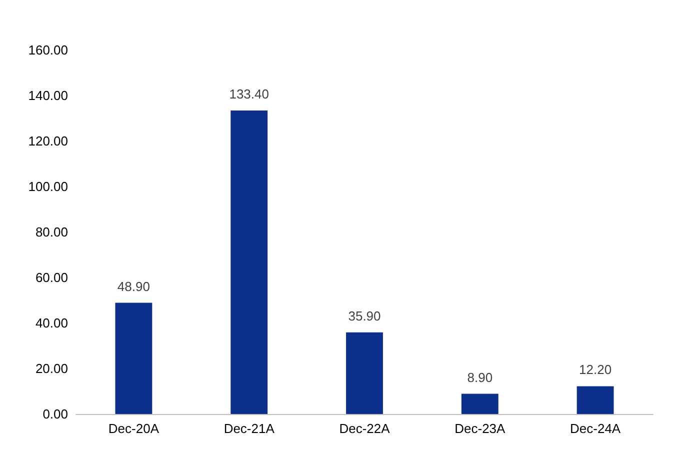 The width and height of the screenshot is (673, 454). I want to click on data-label: 8.90, so click(480, 377).